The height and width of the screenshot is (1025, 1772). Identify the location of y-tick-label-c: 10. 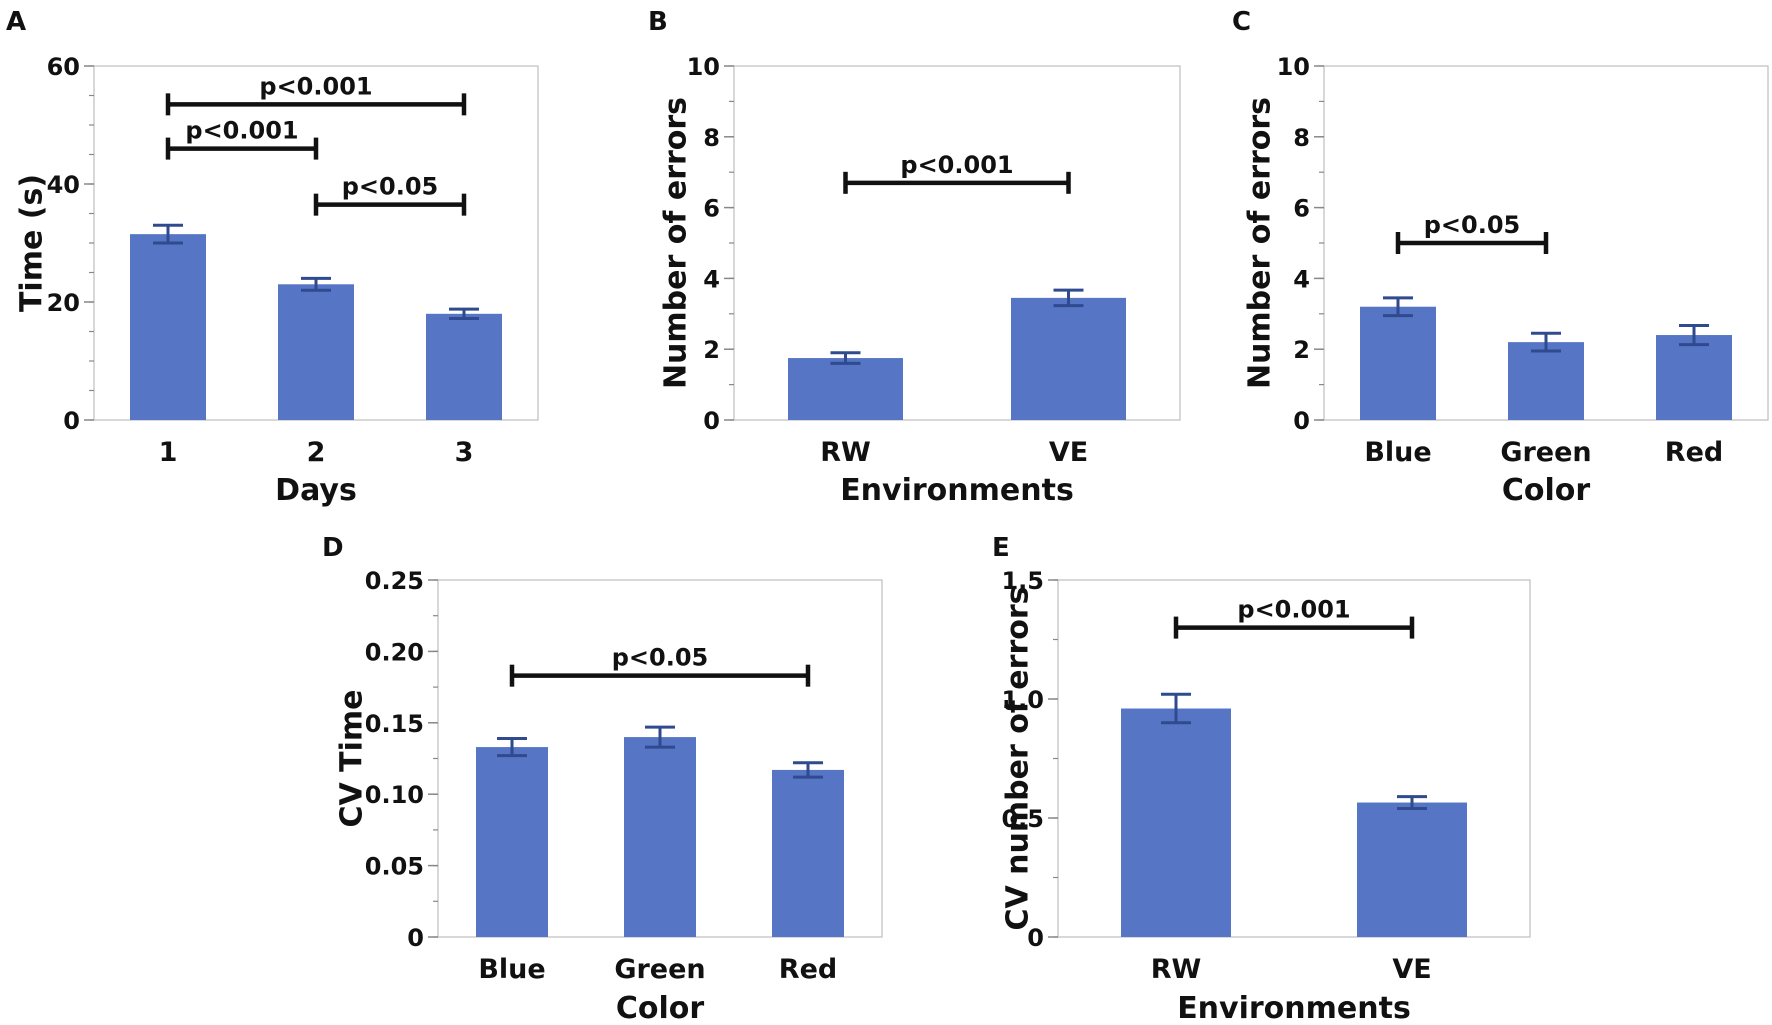
(1293, 67).